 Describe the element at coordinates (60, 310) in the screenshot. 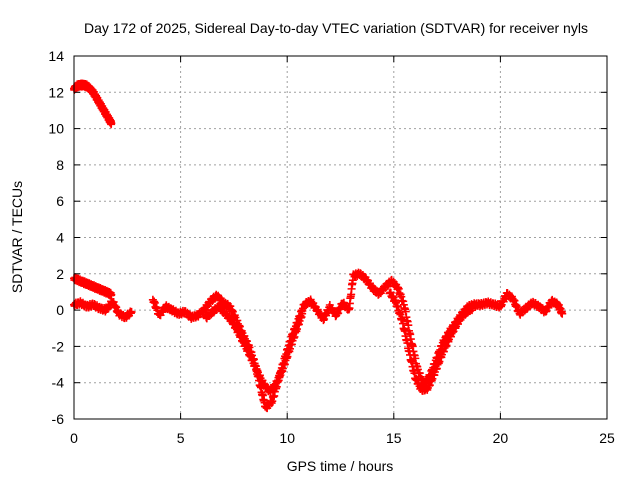

I see `y-tick-label: 0` at that location.